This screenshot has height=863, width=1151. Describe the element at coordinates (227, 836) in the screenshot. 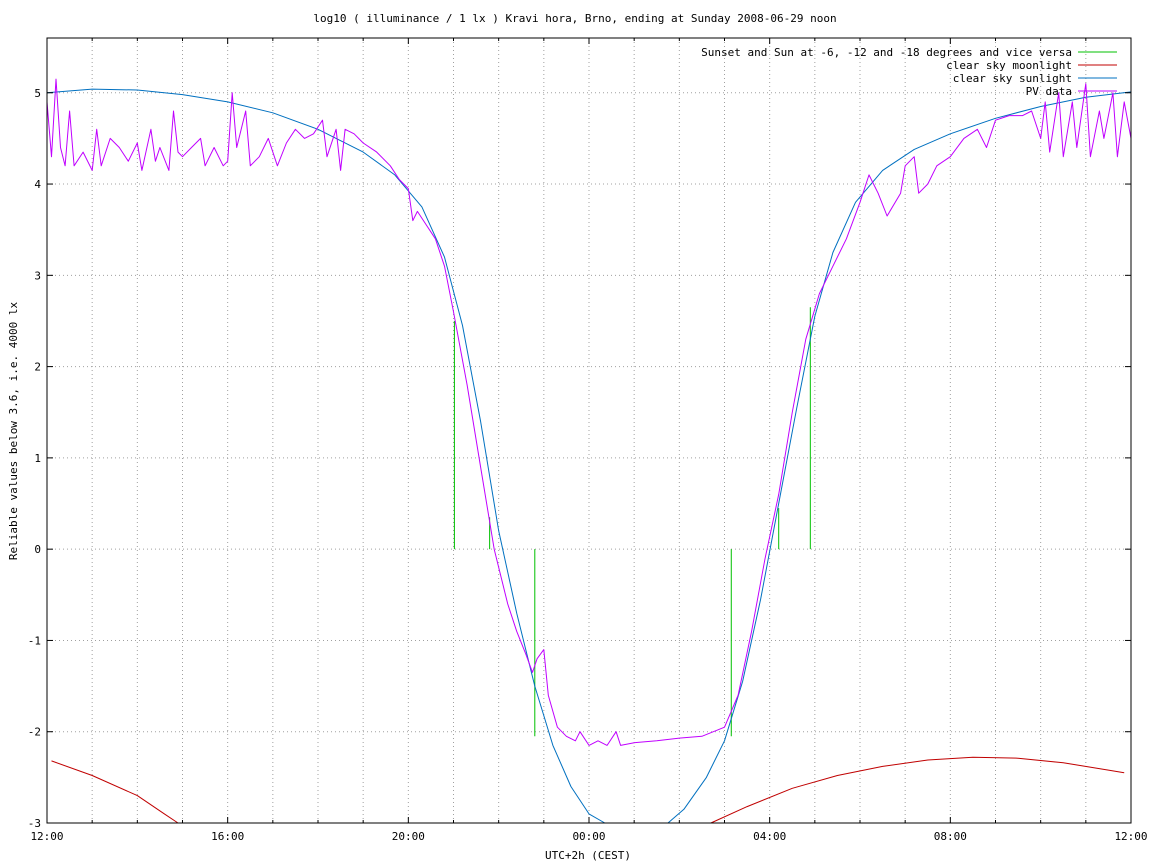

I see `x-tick-label: 16:00` at that location.